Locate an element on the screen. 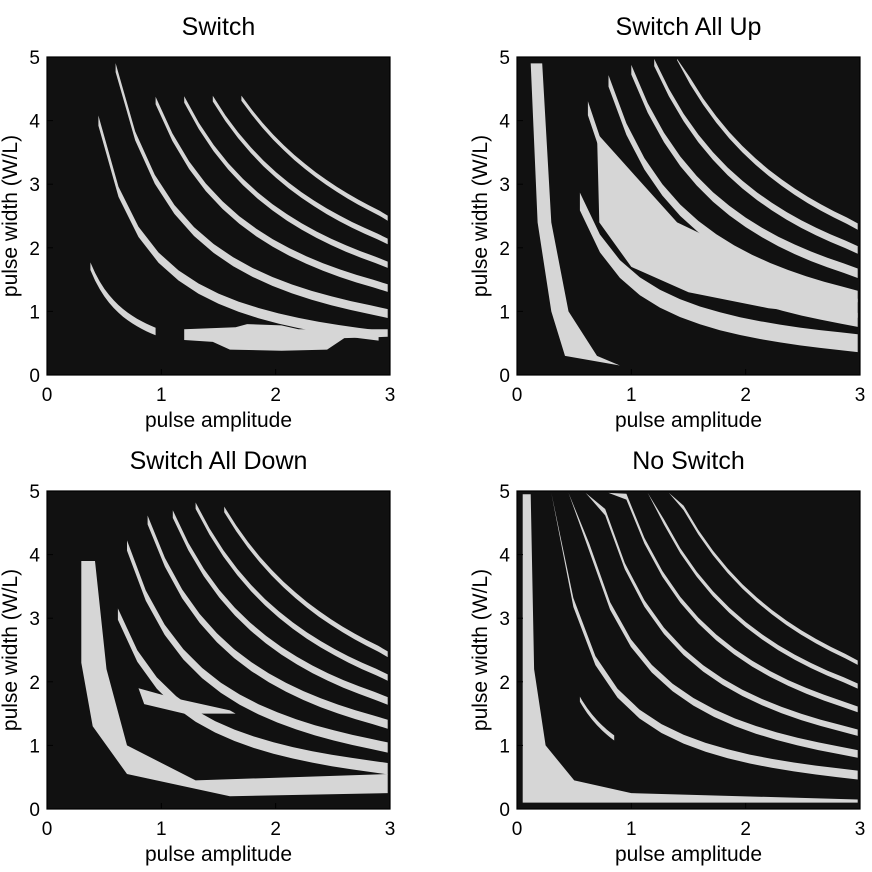 This screenshot has height=872, width=872. chart-title: Switch All Up is located at coordinates (689, 27).